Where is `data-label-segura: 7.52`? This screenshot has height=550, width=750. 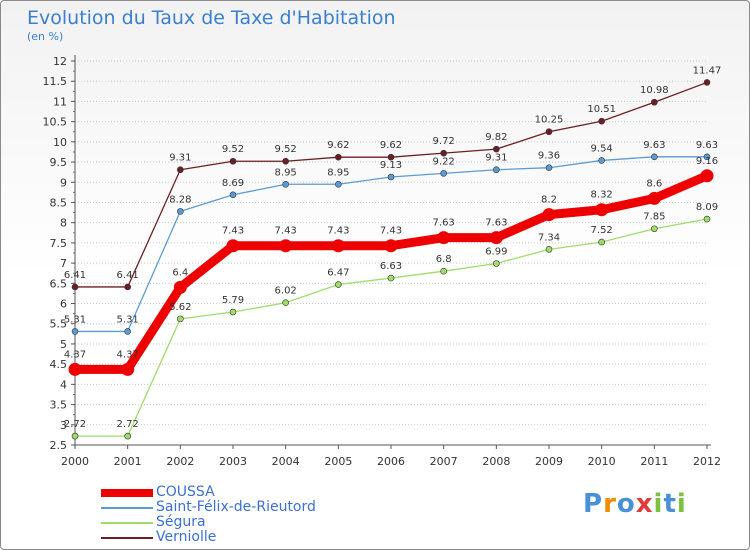 data-label-segura: 7.52 is located at coordinates (602, 230).